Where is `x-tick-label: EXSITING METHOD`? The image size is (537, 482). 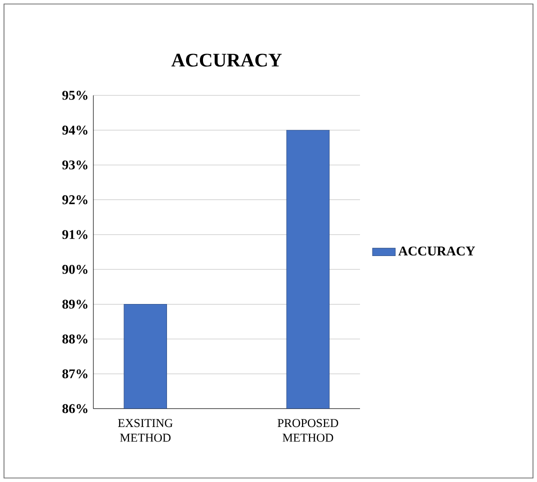 x-tick-label: EXSITING METHOD is located at coordinates (145, 430).